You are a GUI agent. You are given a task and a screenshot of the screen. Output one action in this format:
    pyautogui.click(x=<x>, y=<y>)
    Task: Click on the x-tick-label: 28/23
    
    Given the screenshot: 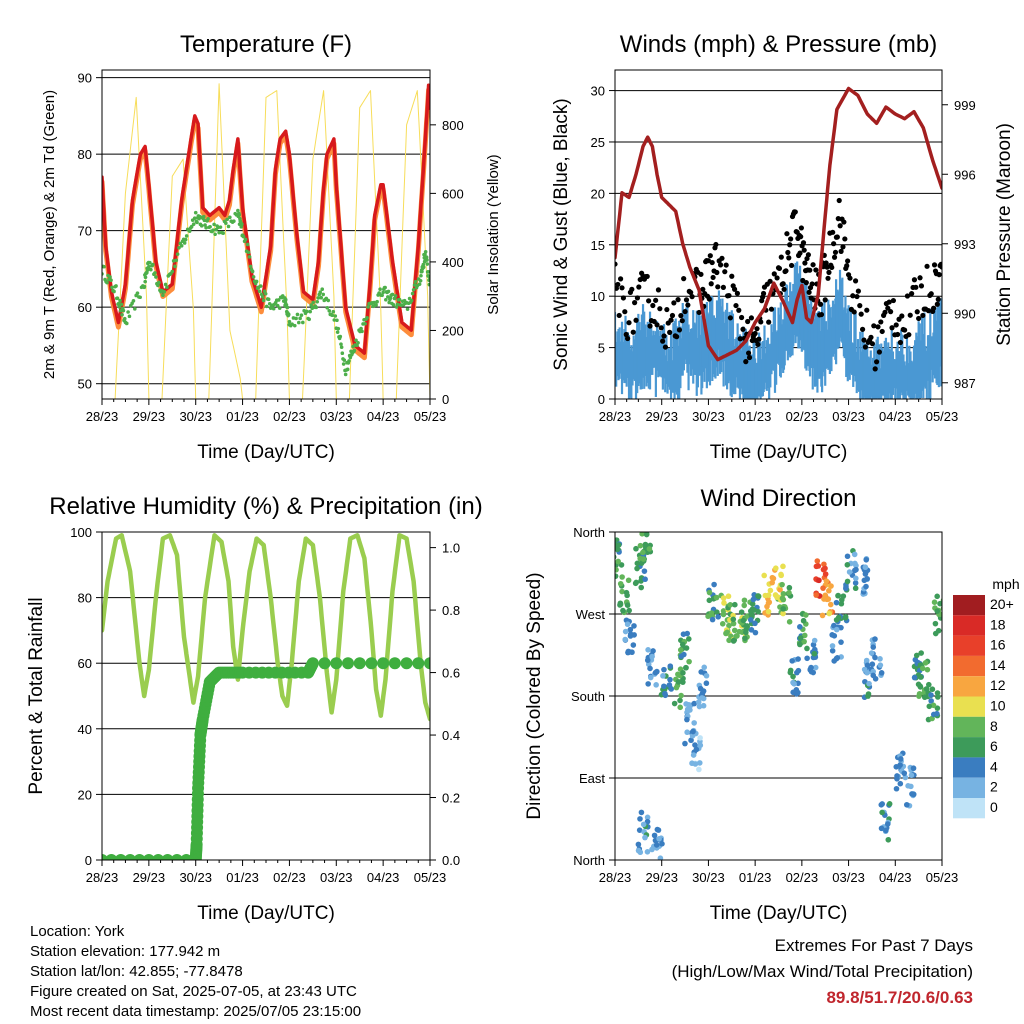 What is the action you would take?
    pyautogui.click(x=615, y=416)
    